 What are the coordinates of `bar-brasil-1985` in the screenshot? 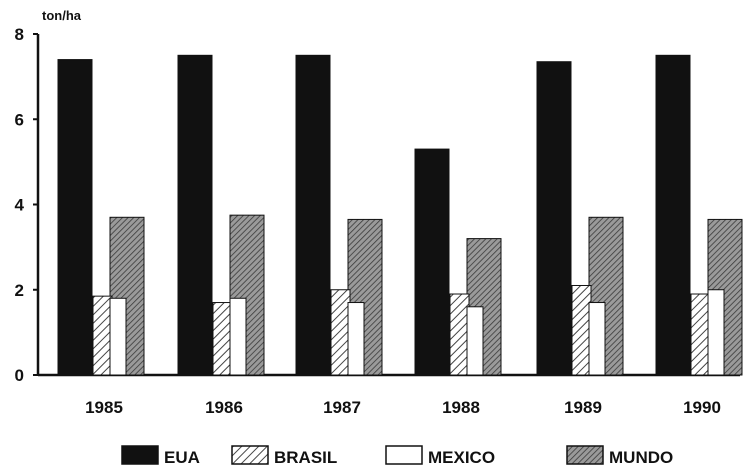 It's located at (102, 335).